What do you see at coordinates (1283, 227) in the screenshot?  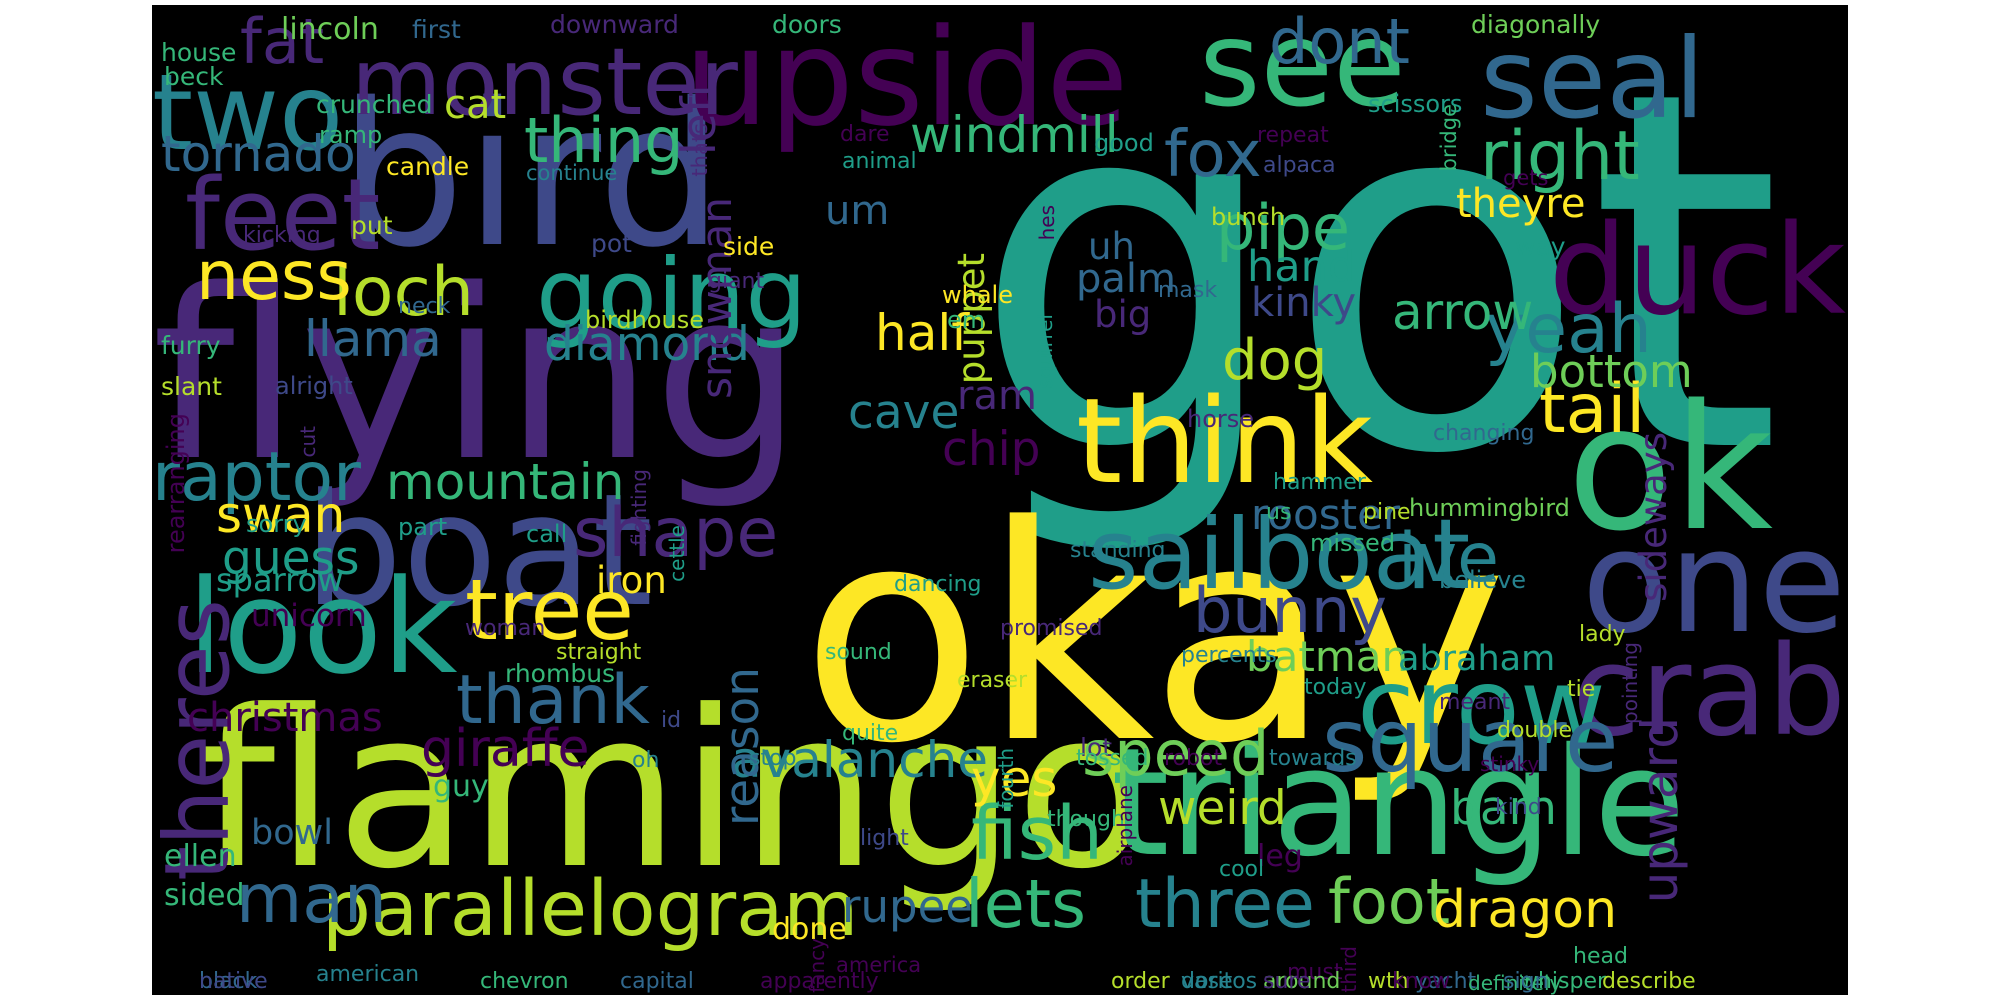 I see `word-pipe: pipe` at bounding box center [1283, 227].